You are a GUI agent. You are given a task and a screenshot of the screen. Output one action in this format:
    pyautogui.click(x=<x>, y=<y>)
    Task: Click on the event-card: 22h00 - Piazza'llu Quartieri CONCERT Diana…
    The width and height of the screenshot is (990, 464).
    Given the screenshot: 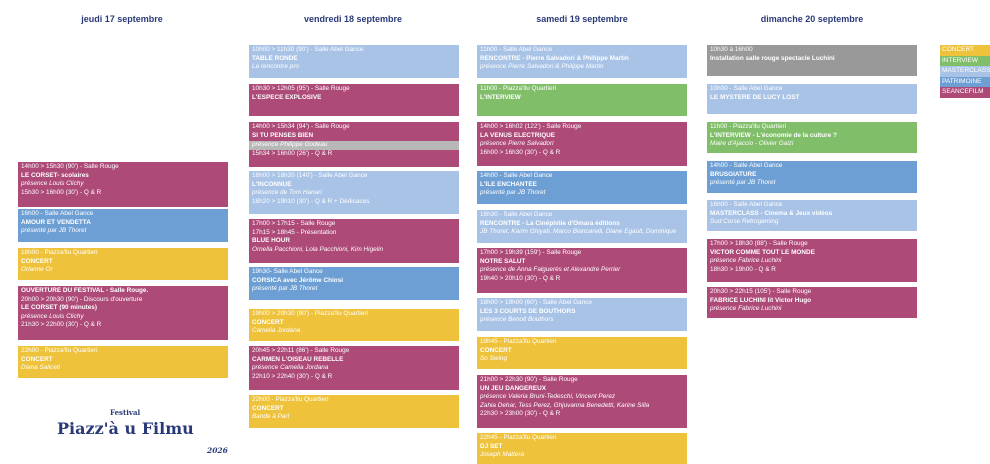 What is the action you would take?
    pyautogui.click(x=123, y=362)
    